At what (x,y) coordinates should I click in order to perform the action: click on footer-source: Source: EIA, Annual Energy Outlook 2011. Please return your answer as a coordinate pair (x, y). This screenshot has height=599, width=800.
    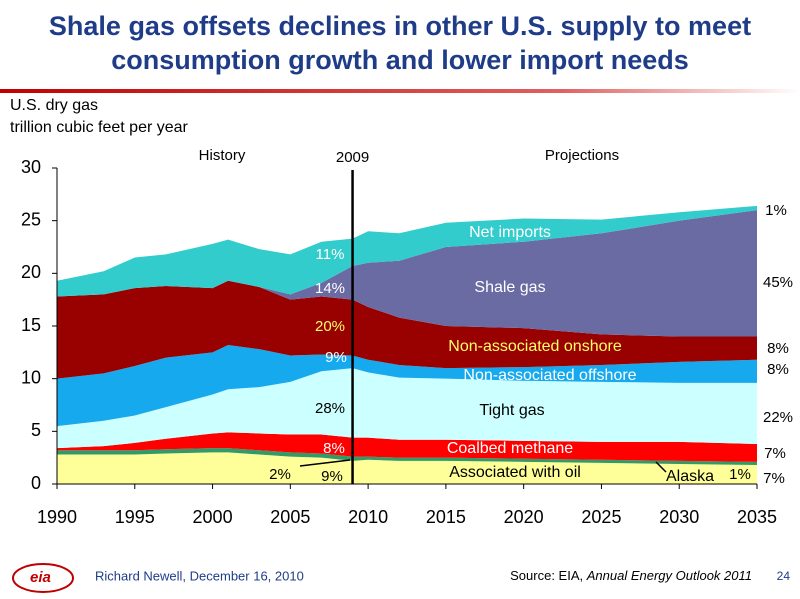
    Looking at the image, I should click on (631, 575).